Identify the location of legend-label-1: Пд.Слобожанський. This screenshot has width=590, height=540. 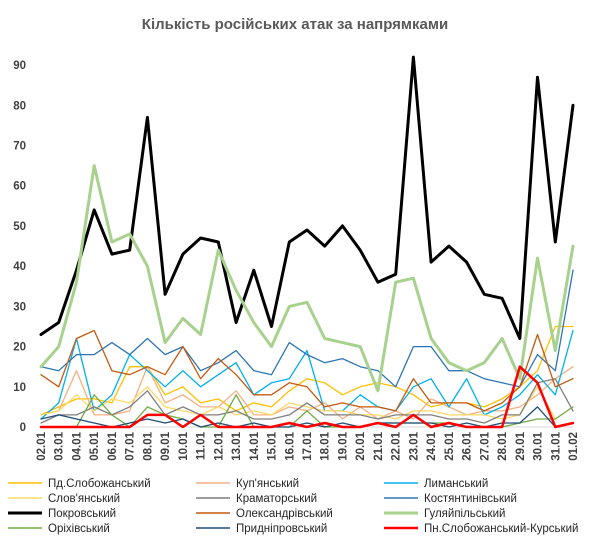
(99, 484).